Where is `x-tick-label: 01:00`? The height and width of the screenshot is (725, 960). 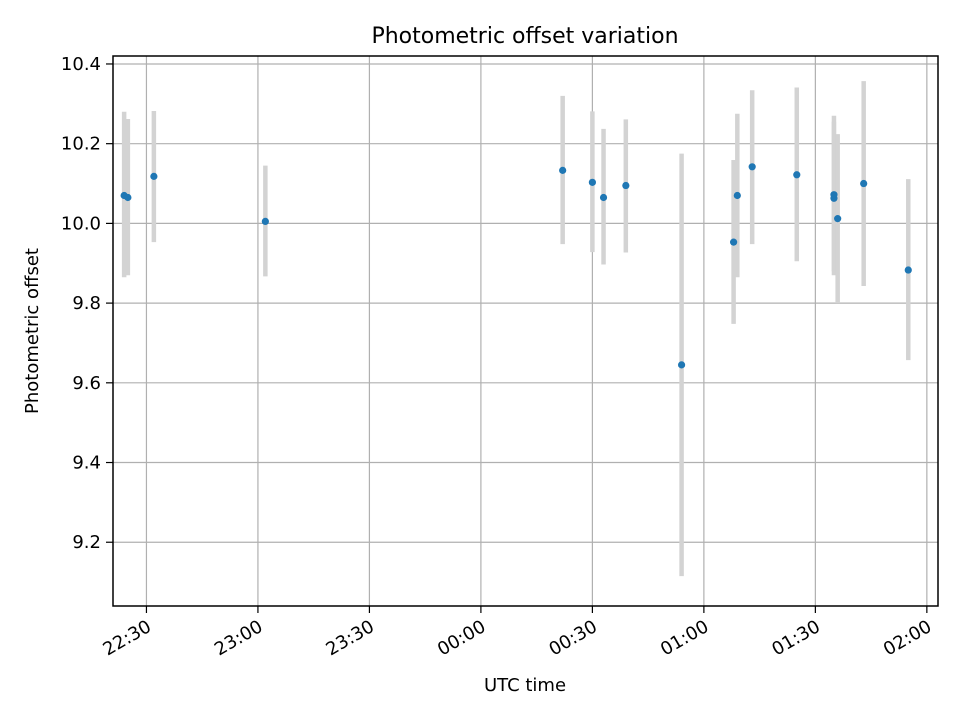 x-tick-label: 01:00 is located at coordinates (684, 638).